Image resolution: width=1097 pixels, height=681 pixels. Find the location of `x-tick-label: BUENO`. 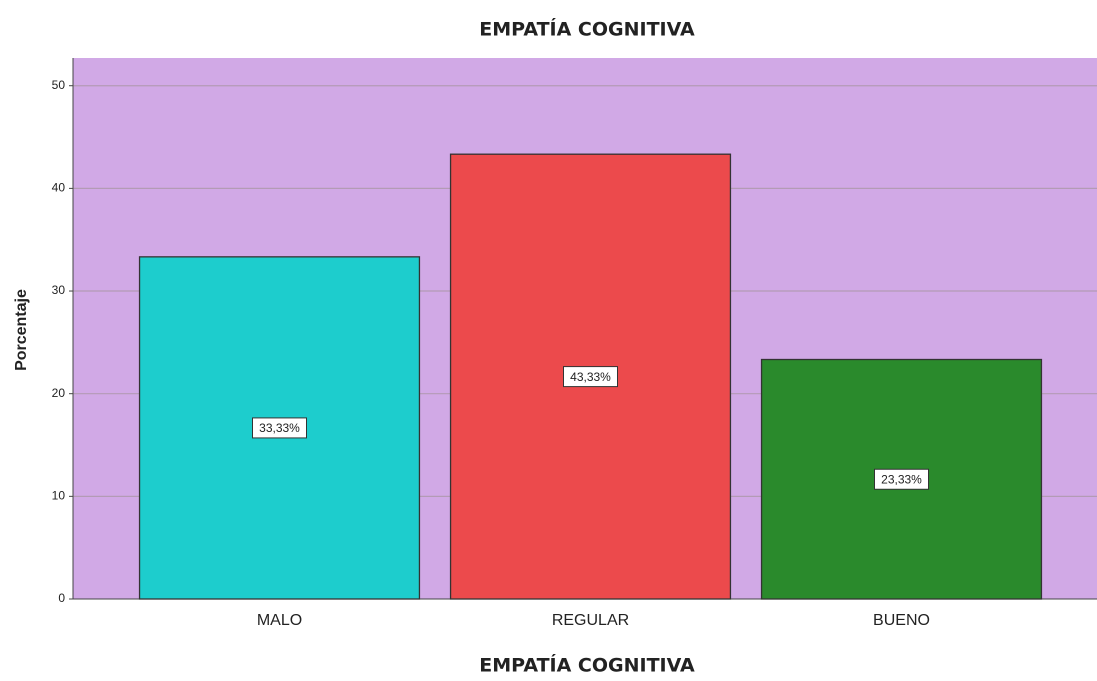

x-tick-label: BUENO is located at coordinates (901, 620).